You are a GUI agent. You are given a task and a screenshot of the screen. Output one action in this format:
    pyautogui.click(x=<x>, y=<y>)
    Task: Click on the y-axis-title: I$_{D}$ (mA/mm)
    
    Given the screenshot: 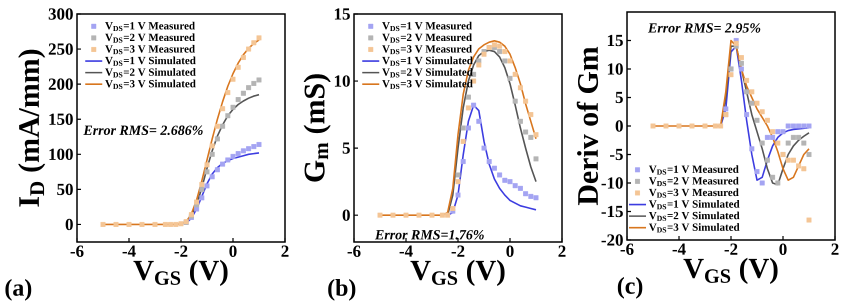 What is the action you would take?
    pyautogui.click(x=32, y=128)
    